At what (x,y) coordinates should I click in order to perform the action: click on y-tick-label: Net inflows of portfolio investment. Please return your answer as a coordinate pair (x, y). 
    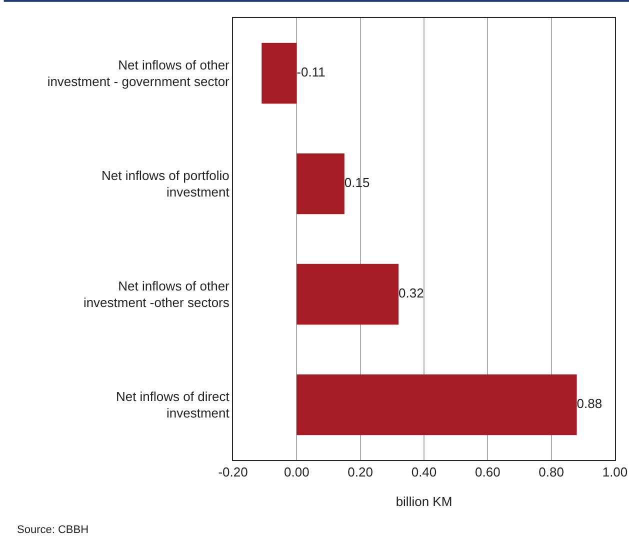
    Looking at the image, I should click on (165, 184).